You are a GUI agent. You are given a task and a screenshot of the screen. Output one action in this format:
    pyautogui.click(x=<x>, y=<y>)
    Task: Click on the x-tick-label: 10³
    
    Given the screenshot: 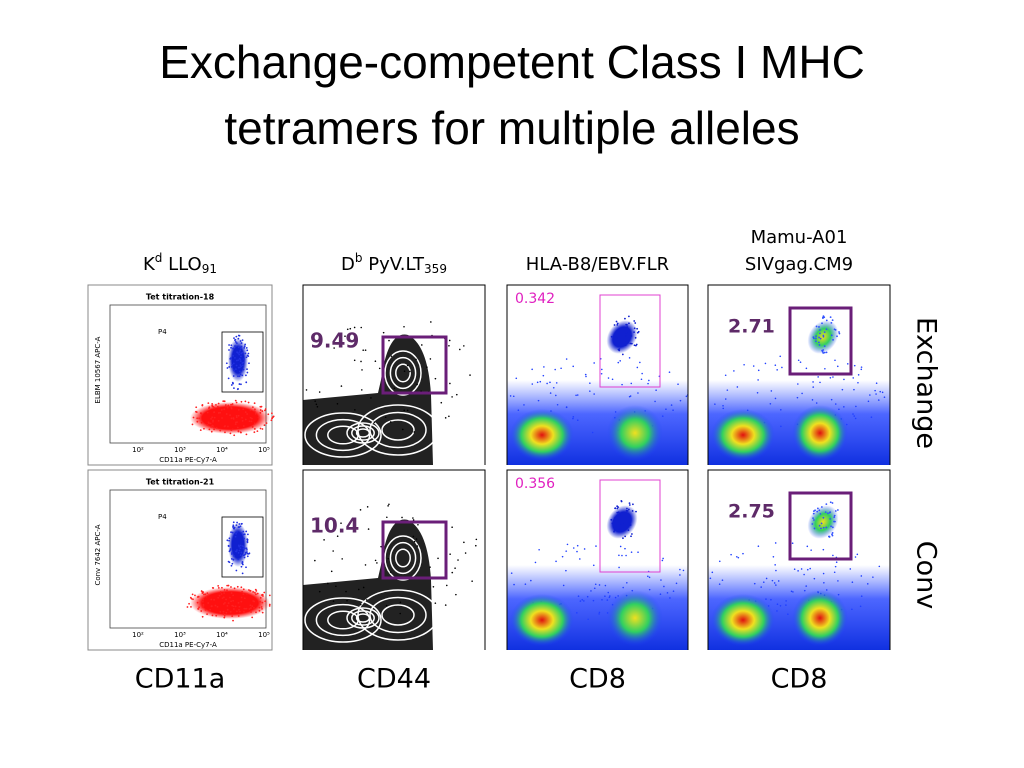 What is the action you would take?
    pyautogui.click(x=180, y=635)
    